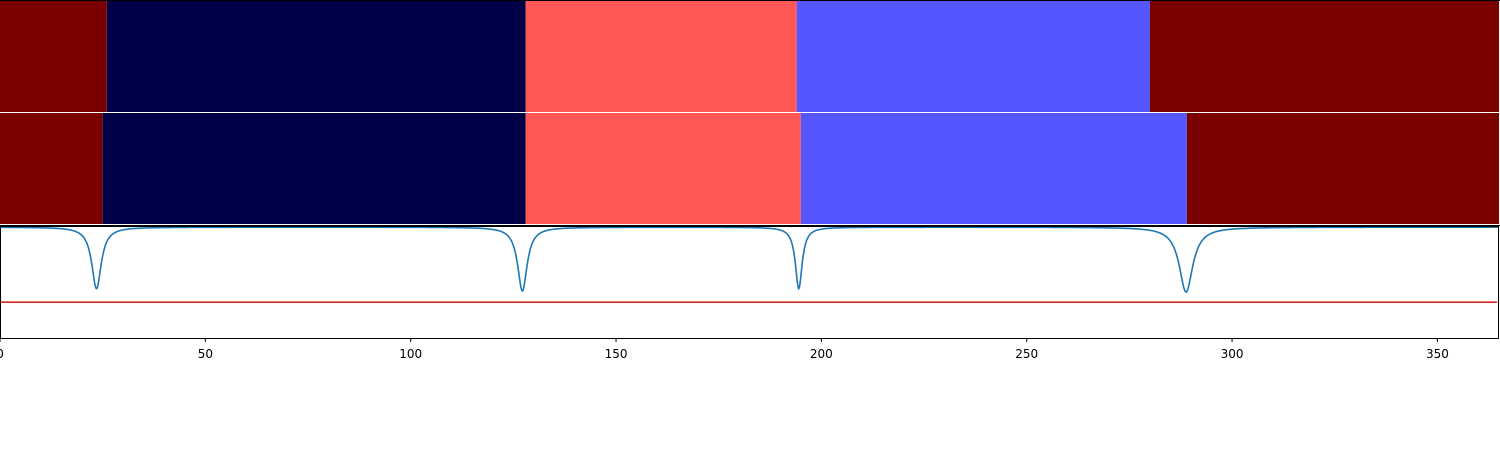 The height and width of the screenshot is (450, 1500). Describe the element at coordinates (1437, 354) in the screenshot. I see `x-tick-label: 350` at that location.